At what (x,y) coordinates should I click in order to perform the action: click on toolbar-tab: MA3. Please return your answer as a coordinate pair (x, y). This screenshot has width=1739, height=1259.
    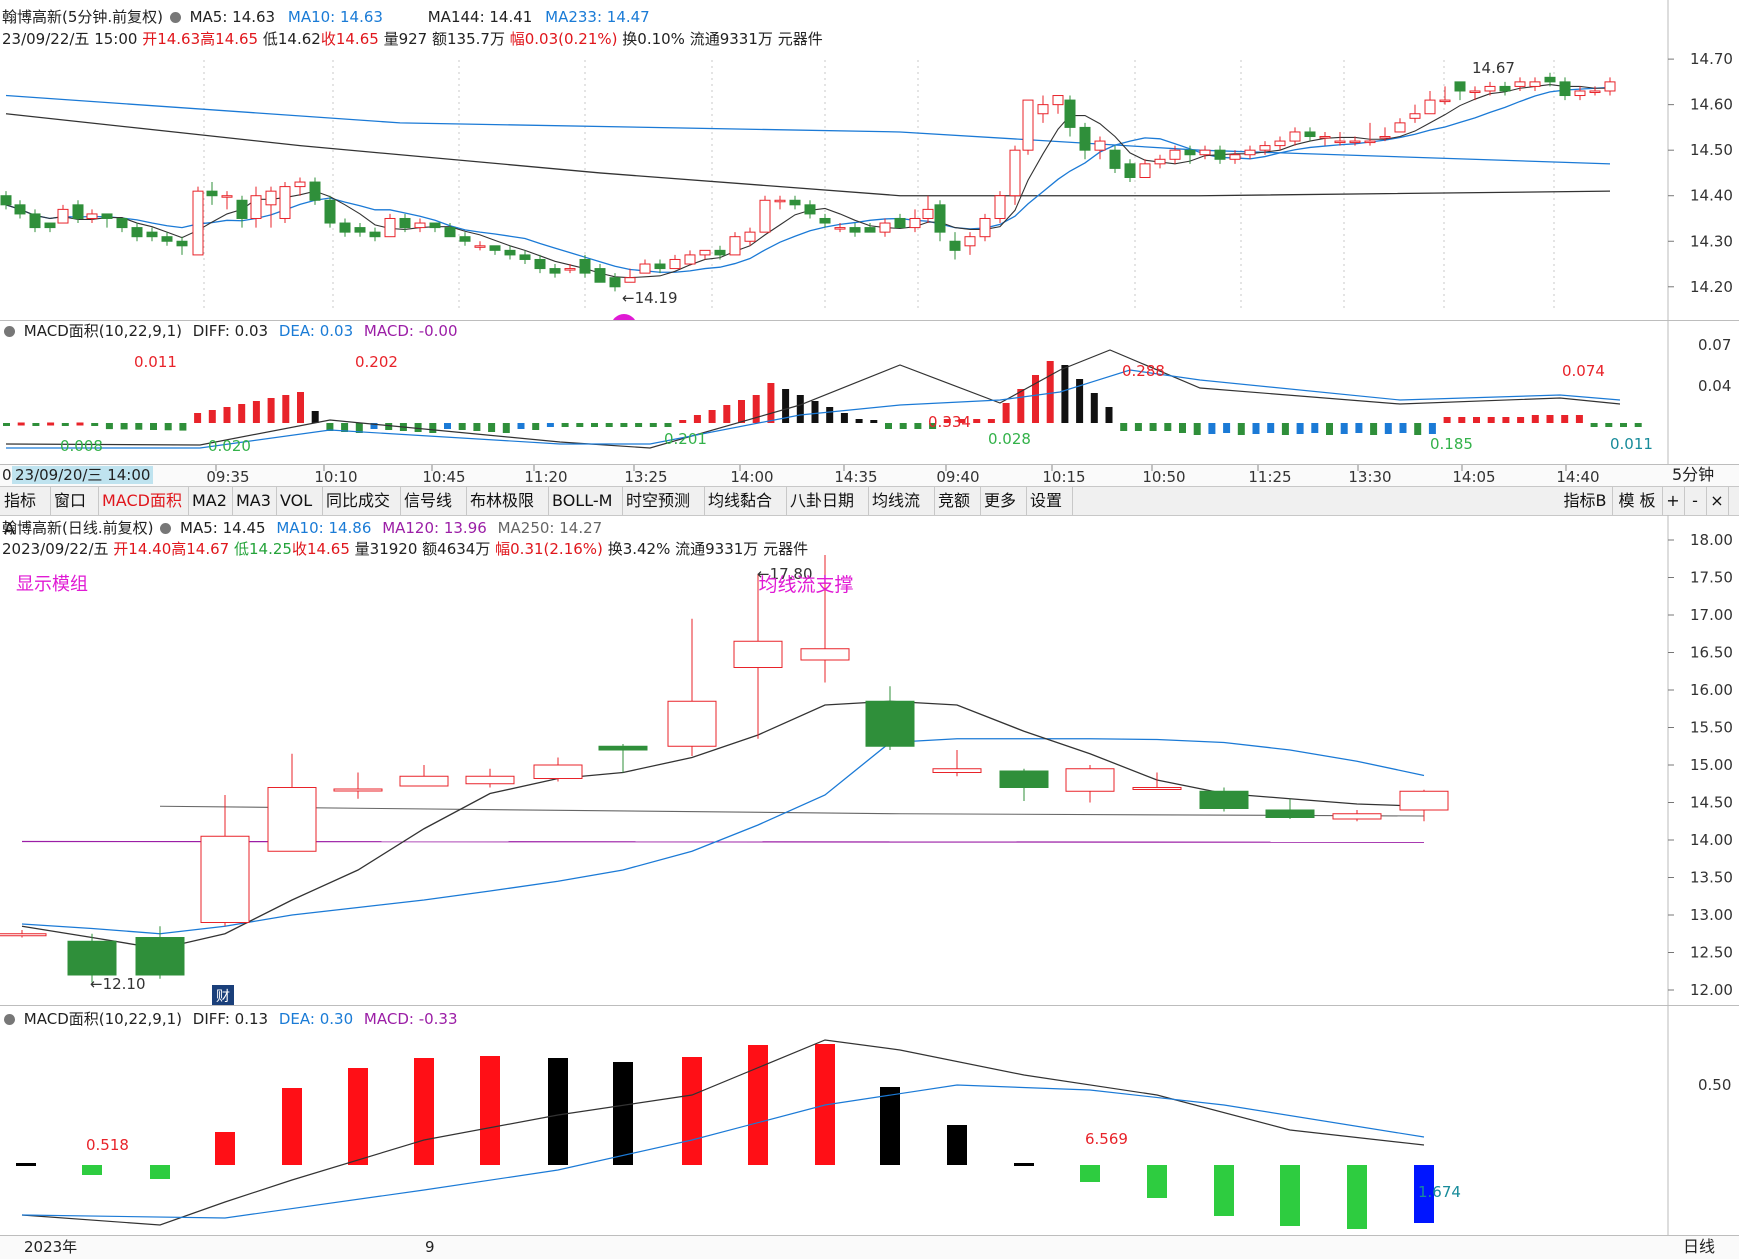
    Looking at the image, I should click on (254, 501).